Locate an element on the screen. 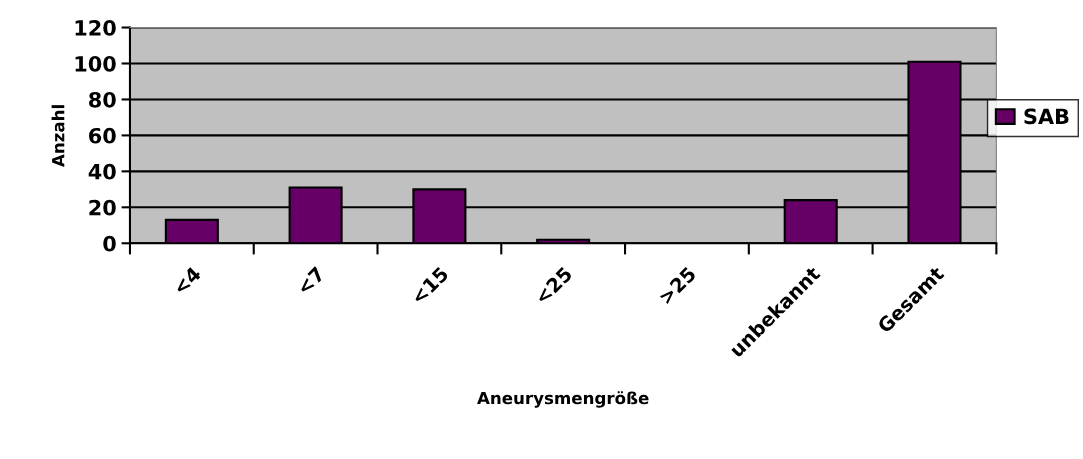  y-axis-title: Anzahl is located at coordinates (58, 136).